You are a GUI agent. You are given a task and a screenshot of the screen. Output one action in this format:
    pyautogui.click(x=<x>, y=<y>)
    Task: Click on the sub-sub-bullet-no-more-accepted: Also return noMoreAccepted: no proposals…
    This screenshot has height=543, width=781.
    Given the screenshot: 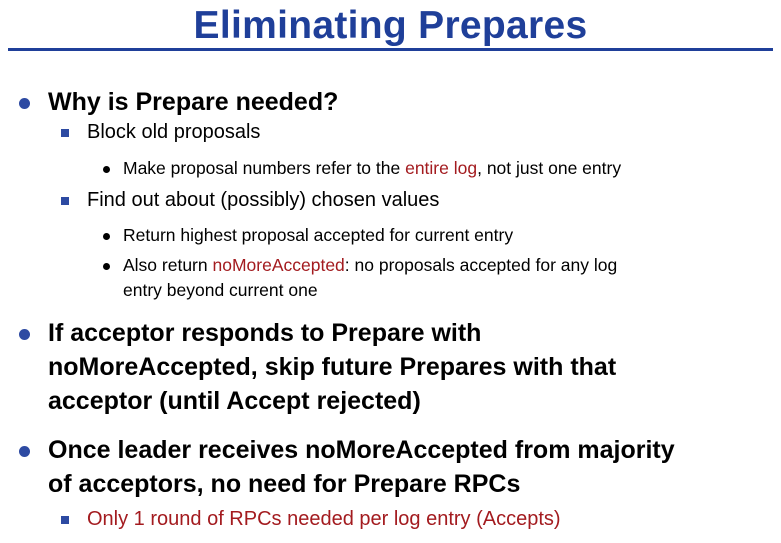 What is the action you would take?
    pyautogui.click(x=370, y=265)
    